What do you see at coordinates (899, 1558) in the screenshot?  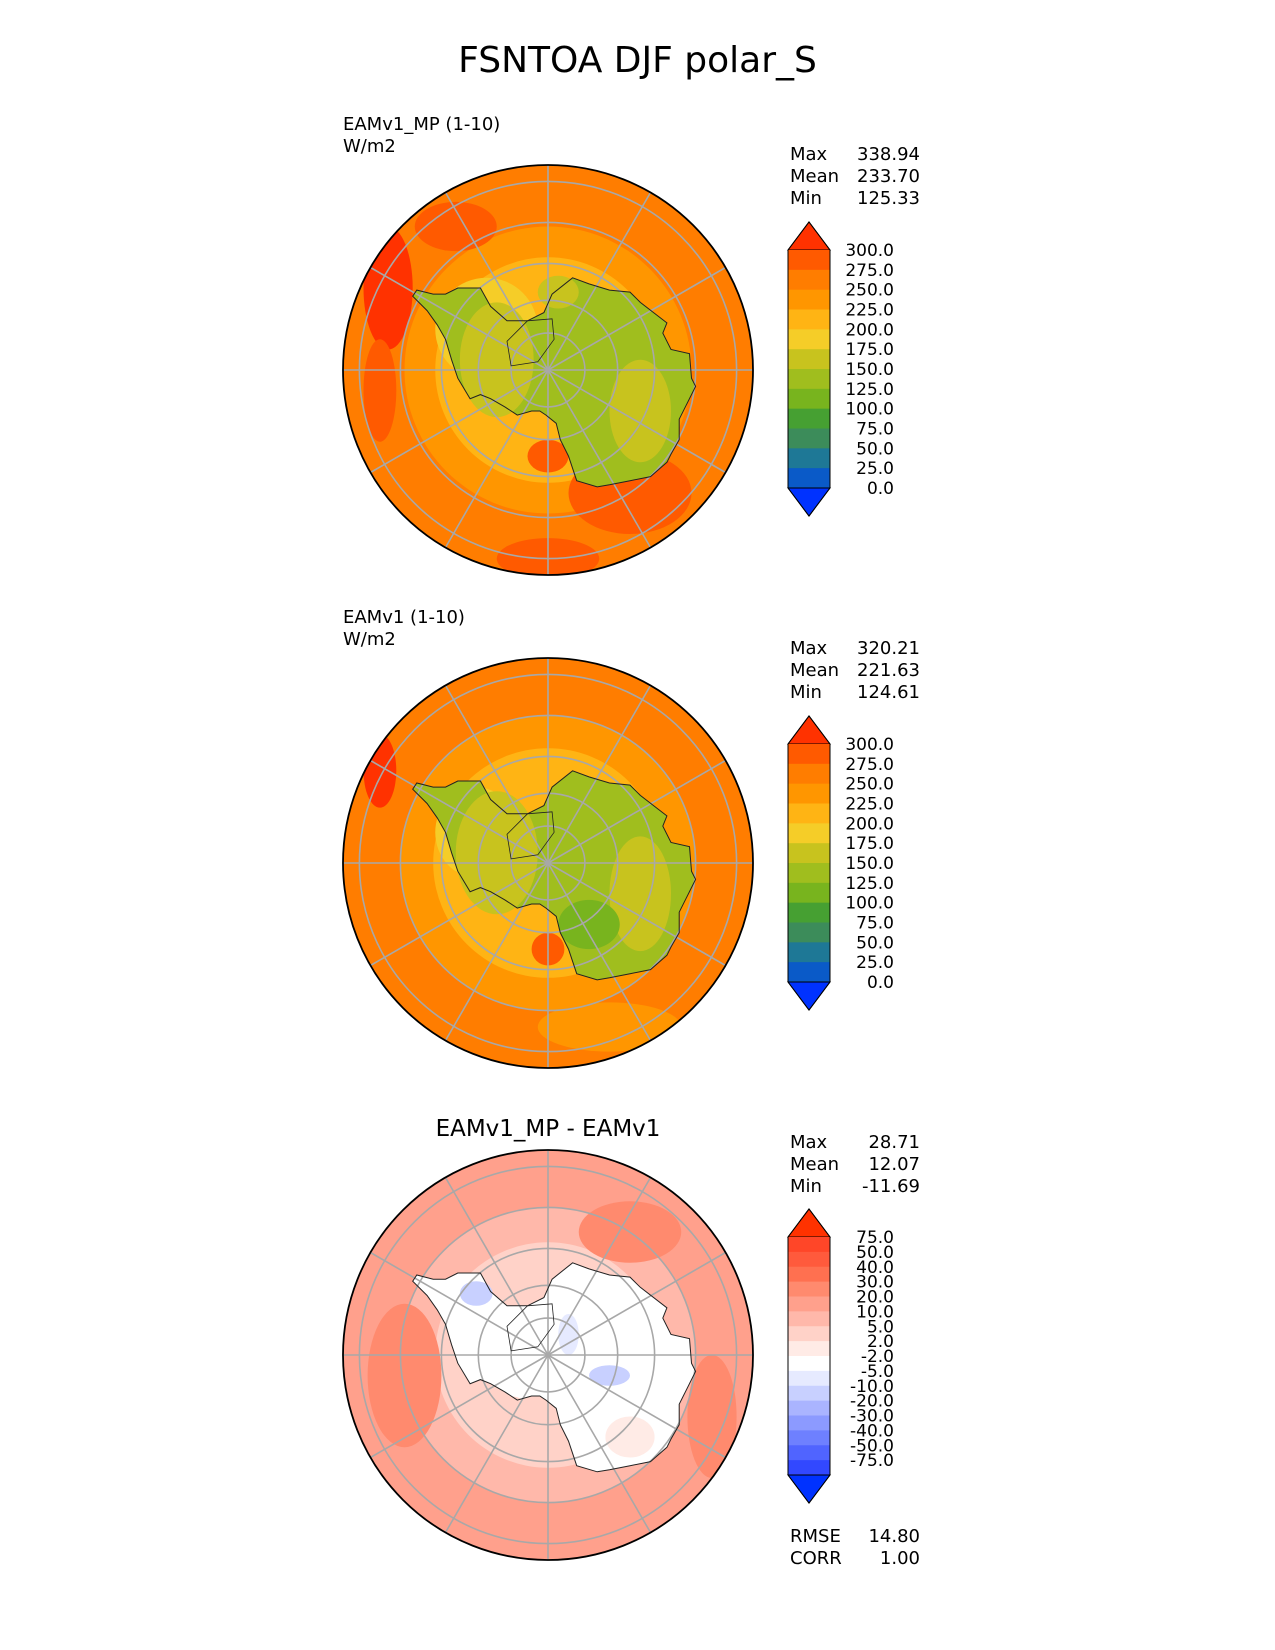 I see `corr-value: 1.00` at bounding box center [899, 1558].